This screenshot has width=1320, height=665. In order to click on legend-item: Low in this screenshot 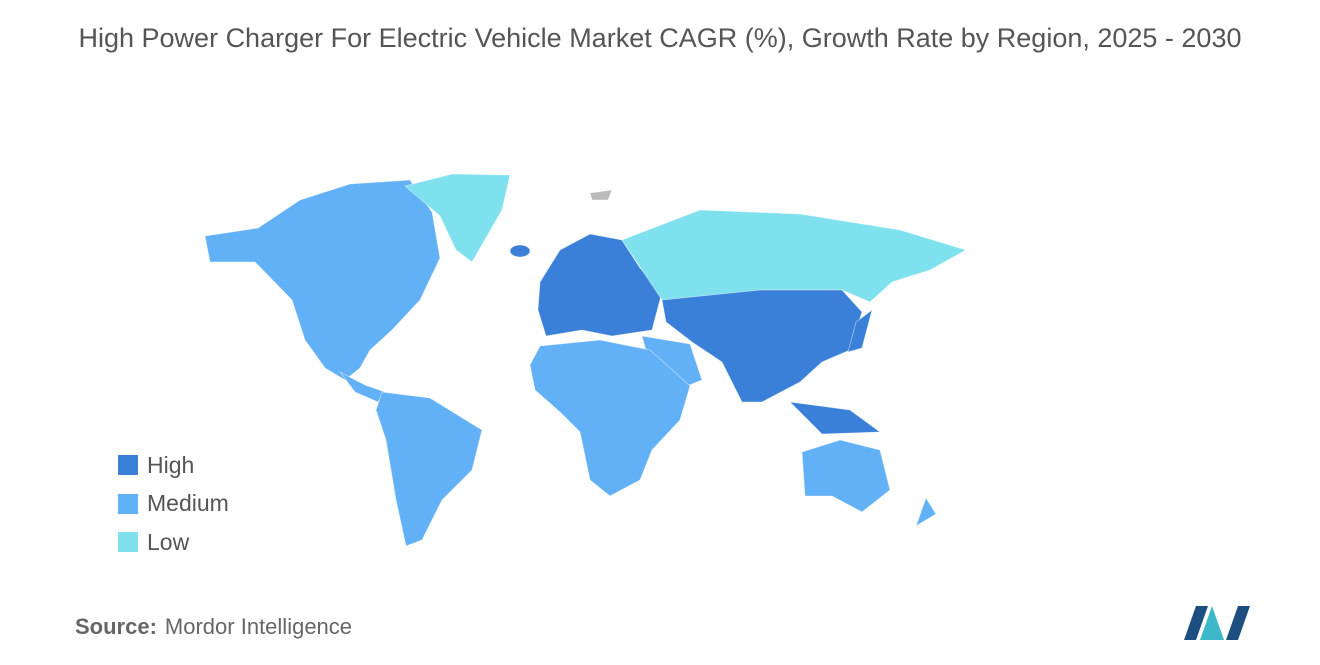, I will do `click(154, 541)`.